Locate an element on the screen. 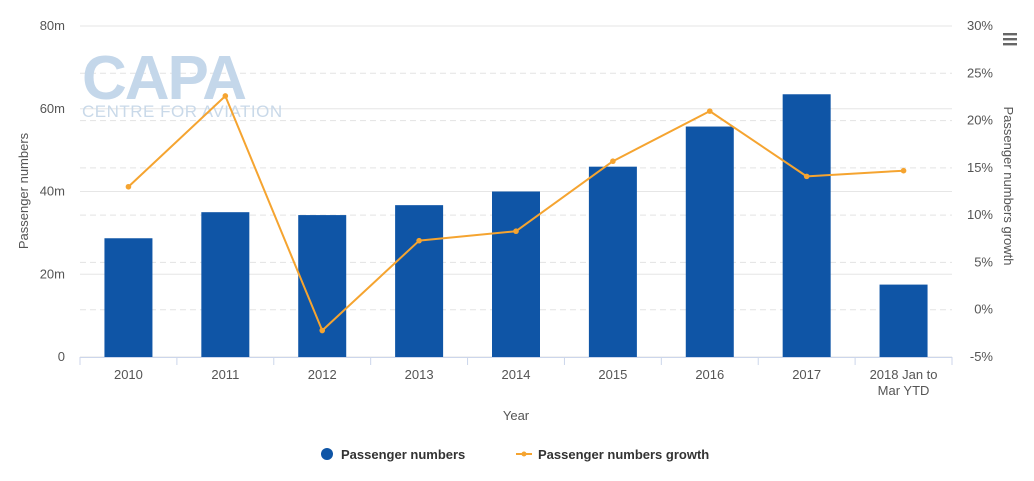 Image resolution: width=1034 pixels, height=481 pixels. capa-watermark: CAPA CENTRE FOR AVIATION is located at coordinates (182, 82).